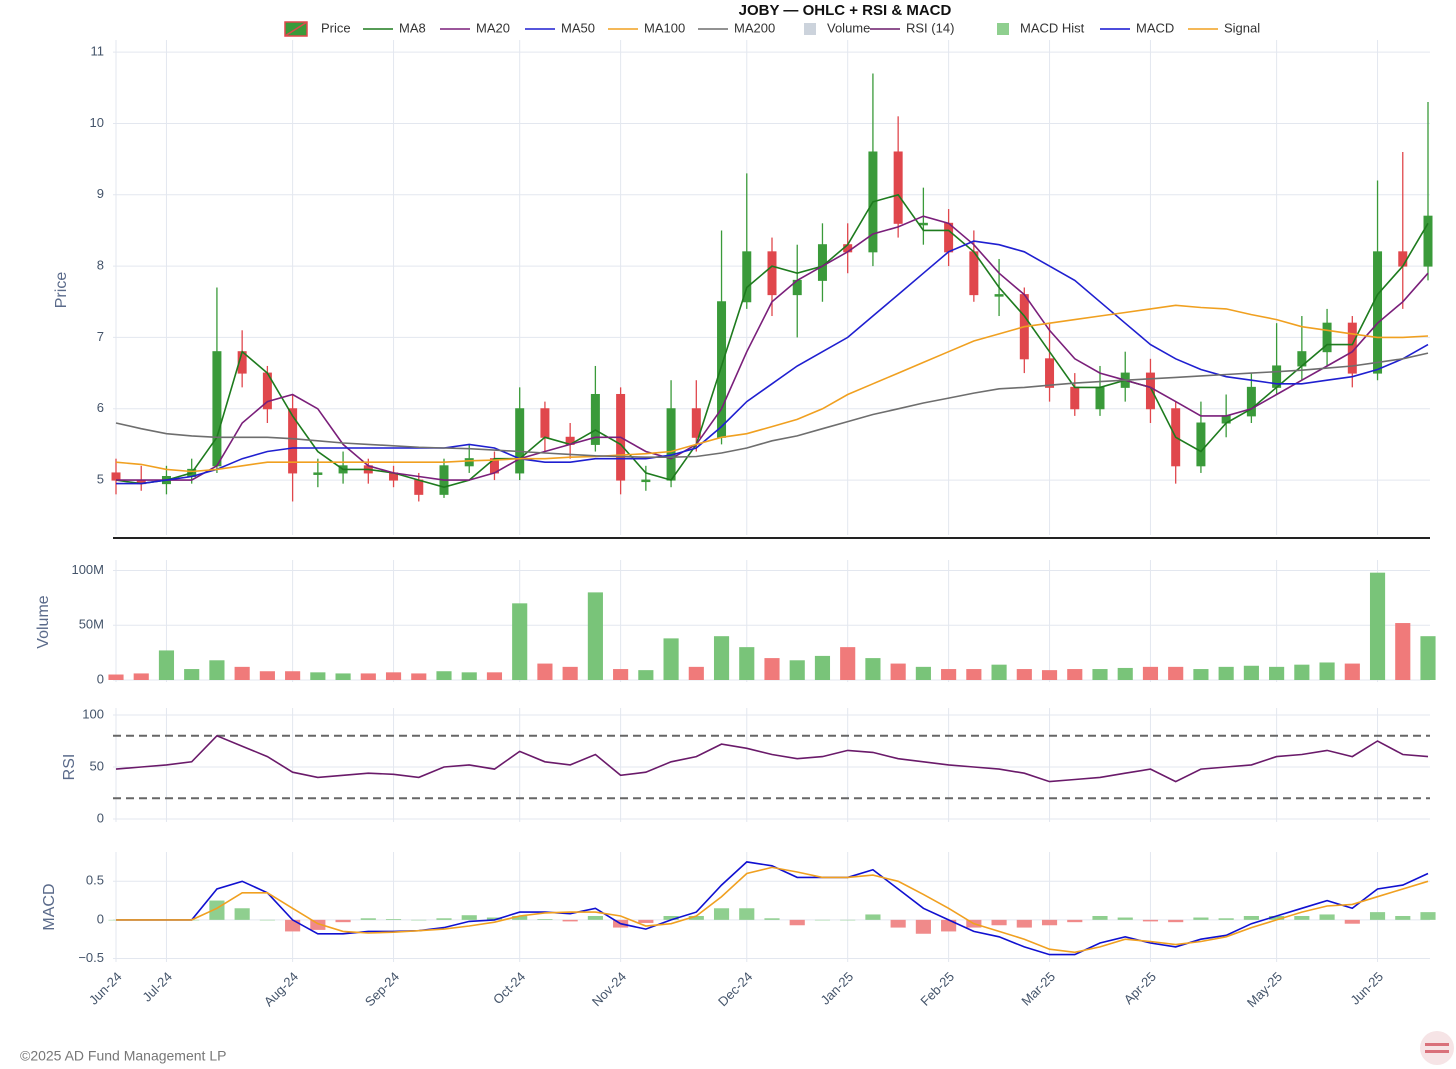 The image size is (1456, 1069). Describe the element at coordinates (91, 957) in the screenshot. I see `y-tick-label: −0.5` at that location.